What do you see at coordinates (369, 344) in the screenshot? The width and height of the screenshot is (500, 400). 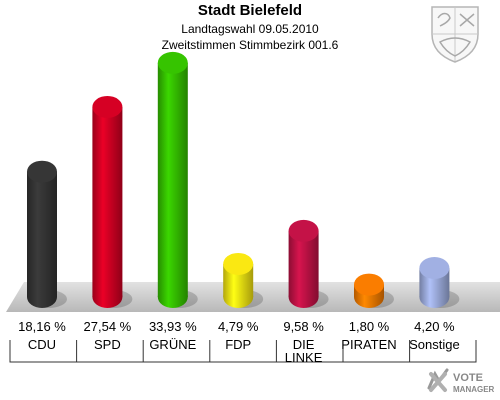 I see `category-label: PIRATEN` at bounding box center [369, 344].